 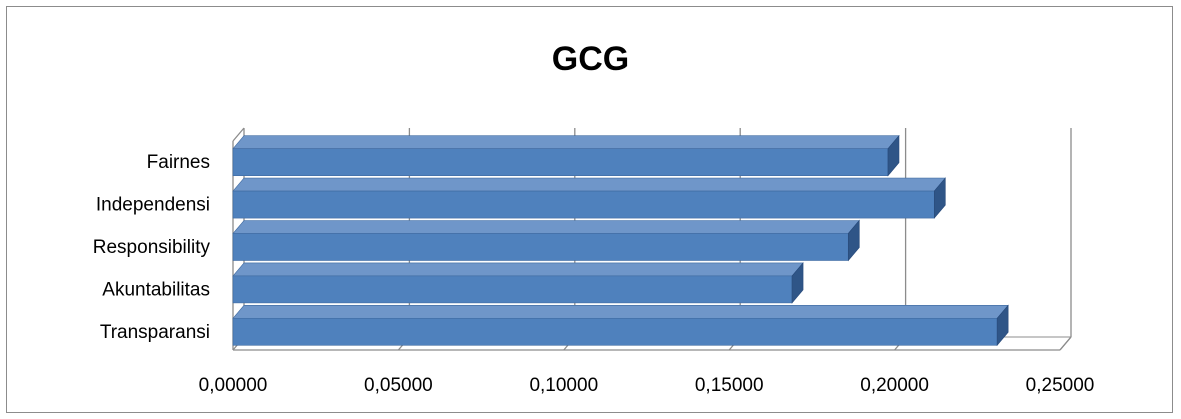 What do you see at coordinates (238, 134) in the screenshot?
I see `left-wall-top-edge` at bounding box center [238, 134].